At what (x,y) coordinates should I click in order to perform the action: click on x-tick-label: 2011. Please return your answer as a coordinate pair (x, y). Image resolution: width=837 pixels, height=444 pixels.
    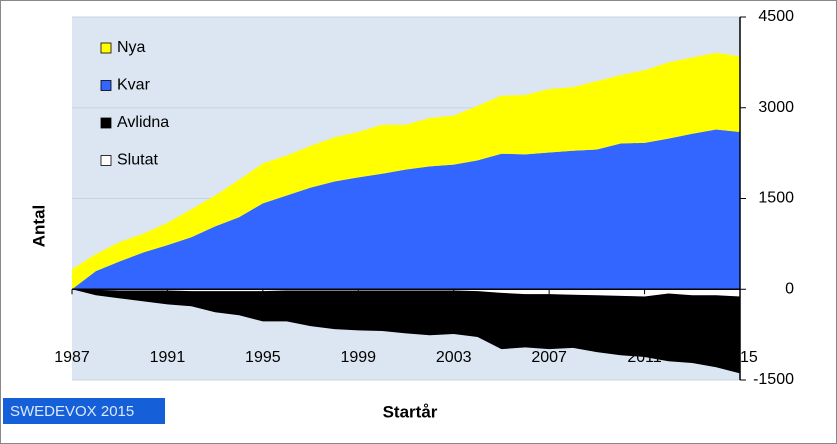
    Looking at the image, I should click on (644, 357).